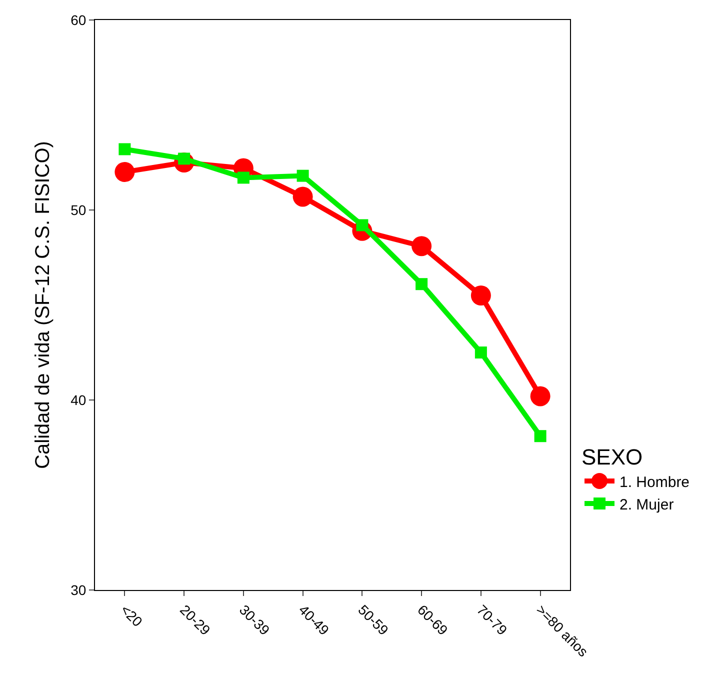 Image resolution: width=725 pixels, height=680 pixels. I want to click on y-axis-title: Calidad de vida (SF-12 C.S. FISICO), so click(43, 305).